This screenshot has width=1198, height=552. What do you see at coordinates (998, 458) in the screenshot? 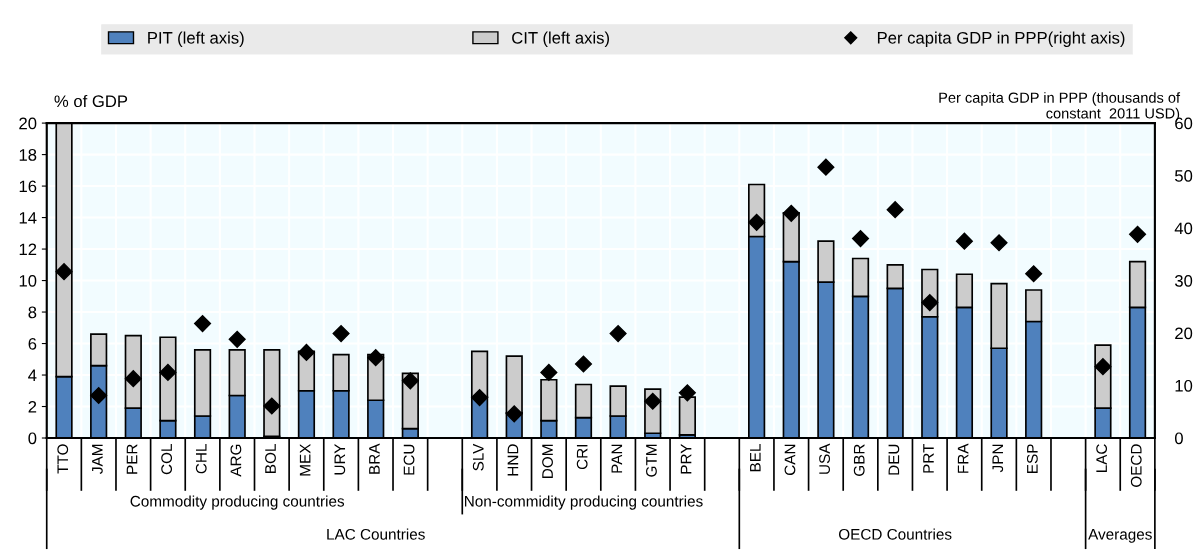
I see `x-tick-label: JPN` at bounding box center [998, 458].